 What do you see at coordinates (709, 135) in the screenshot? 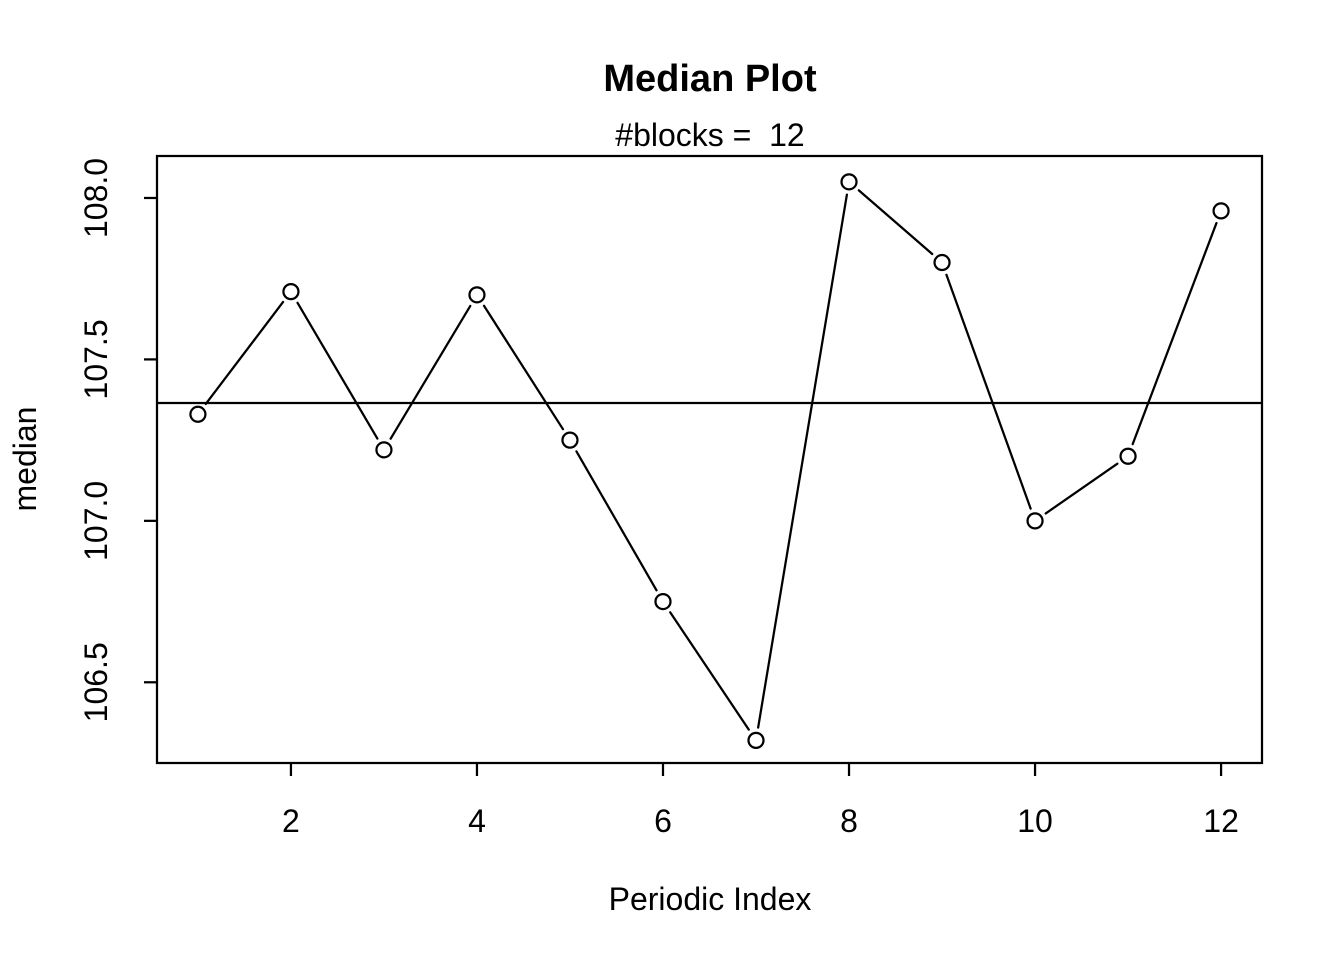
I see `chart-subtitle: #blocks = 12` at bounding box center [709, 135].